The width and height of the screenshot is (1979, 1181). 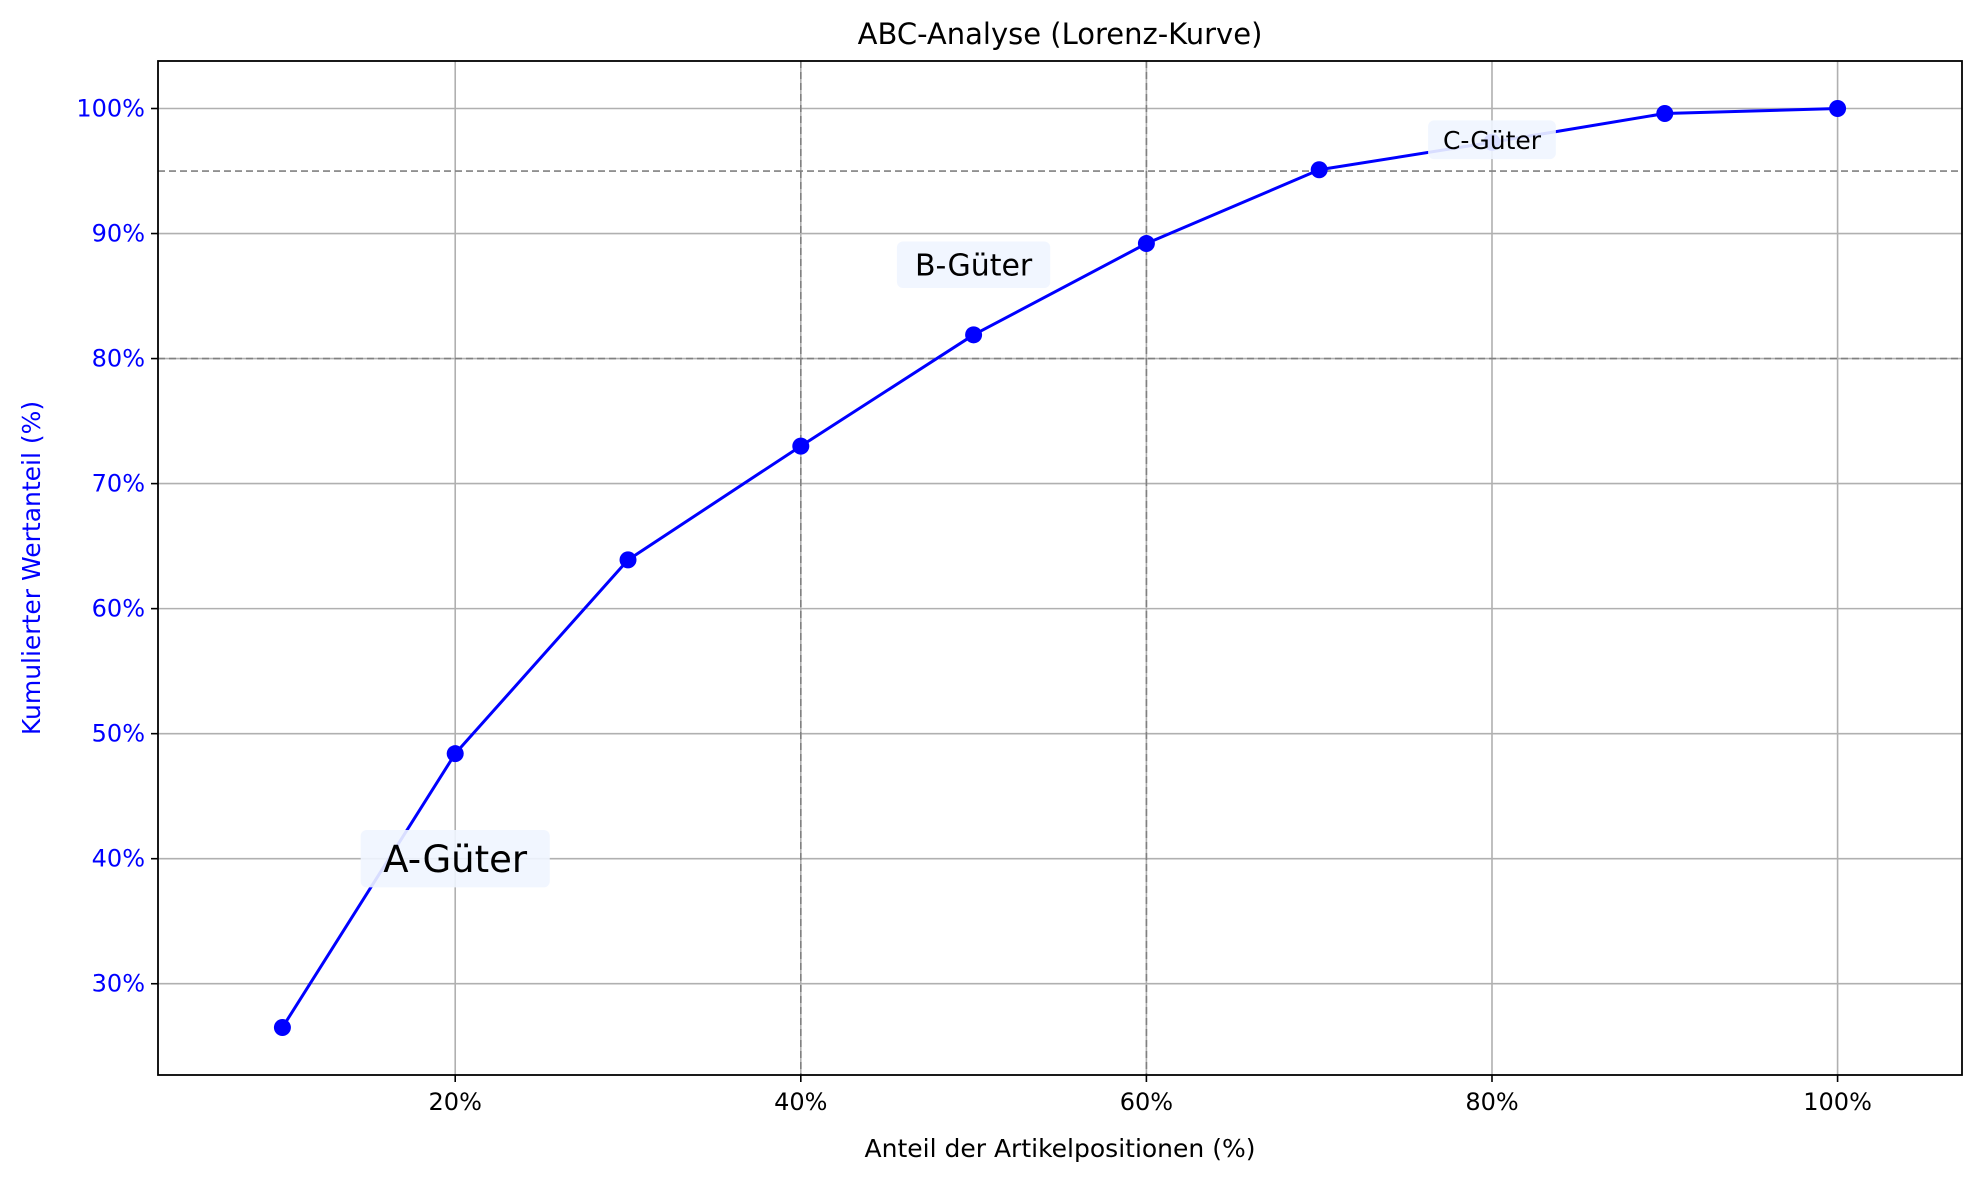 I want to click on chart-title: ABC-Analyse (Lorenz-Kurve), so click(x=1060, y=34).